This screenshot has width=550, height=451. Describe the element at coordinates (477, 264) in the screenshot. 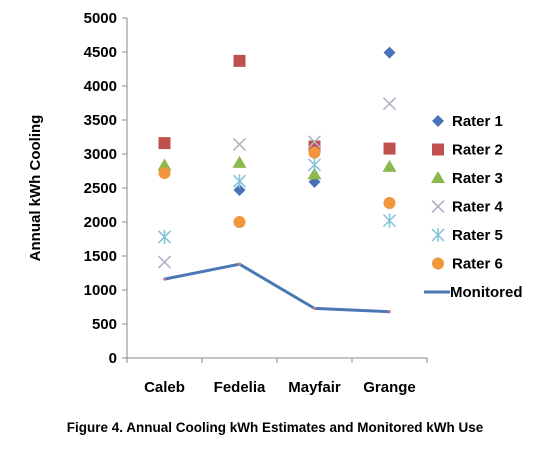

I see `legend-label: Rater 6` at that location.